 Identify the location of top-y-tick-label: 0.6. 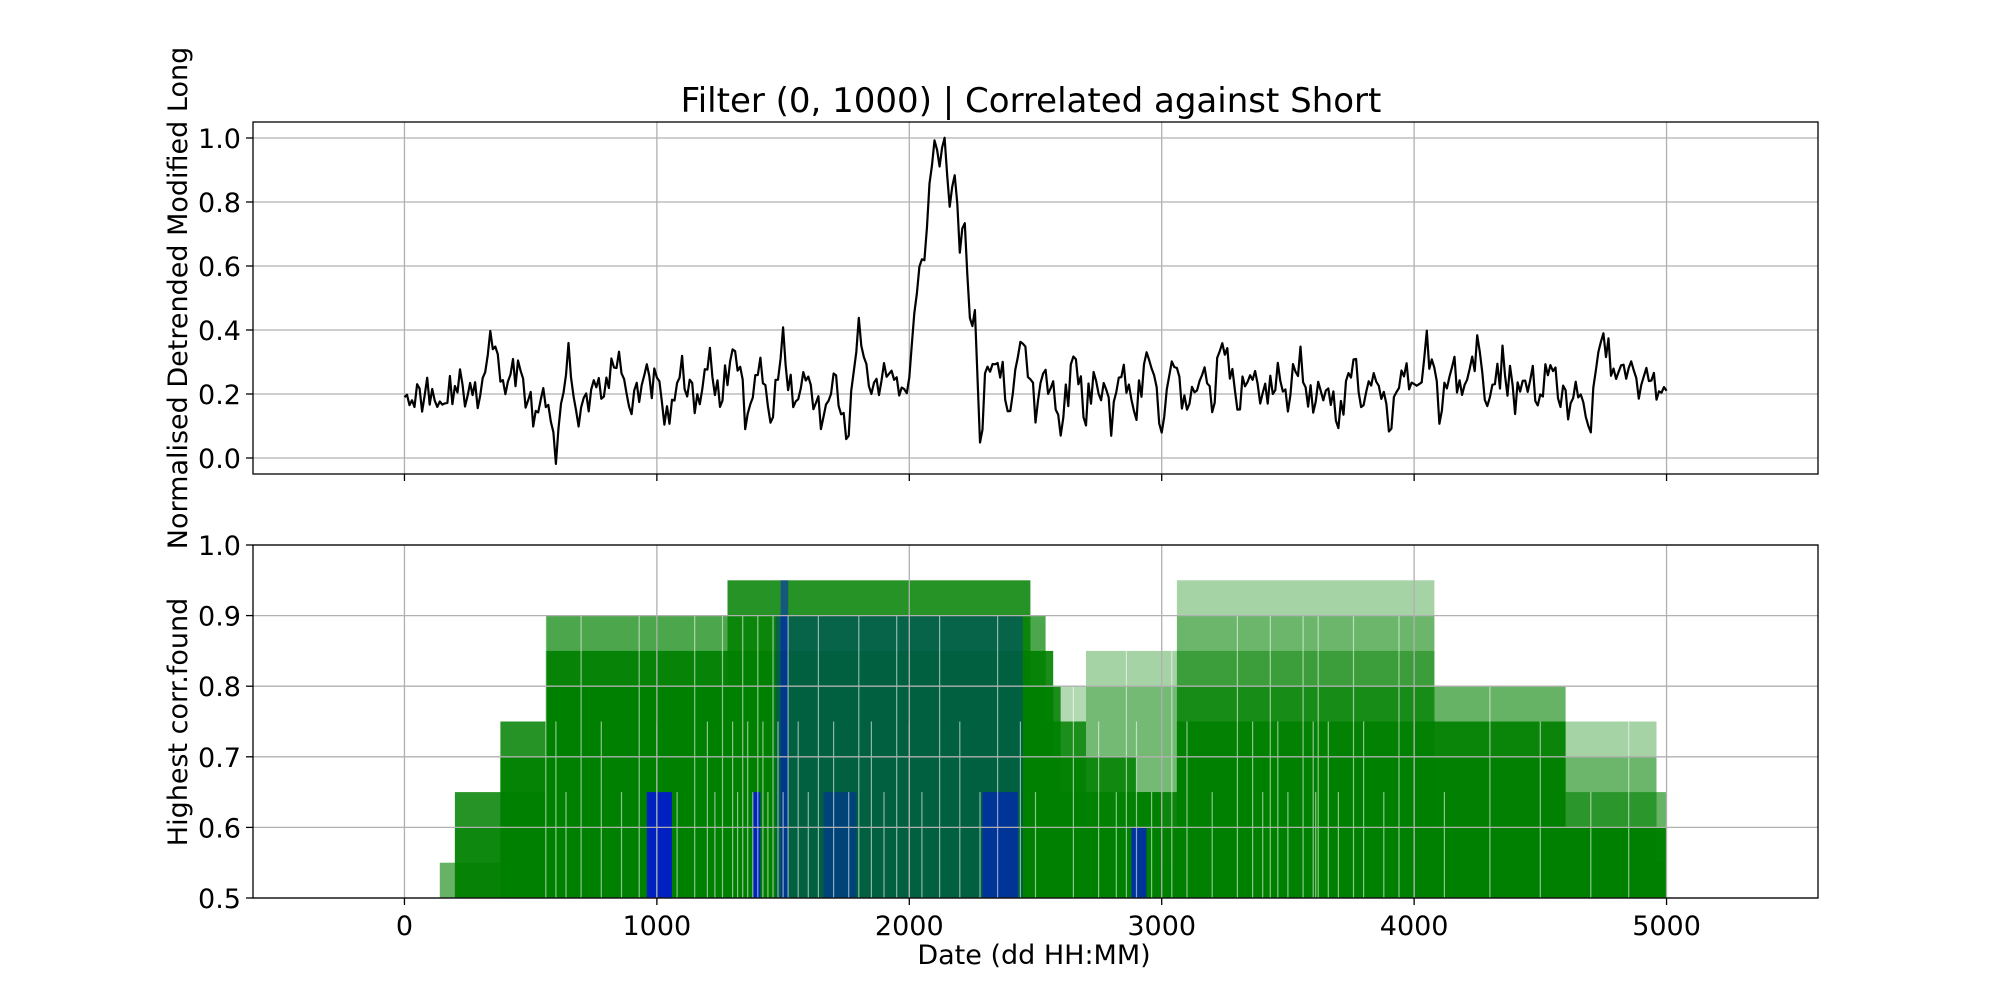
(219, 267).